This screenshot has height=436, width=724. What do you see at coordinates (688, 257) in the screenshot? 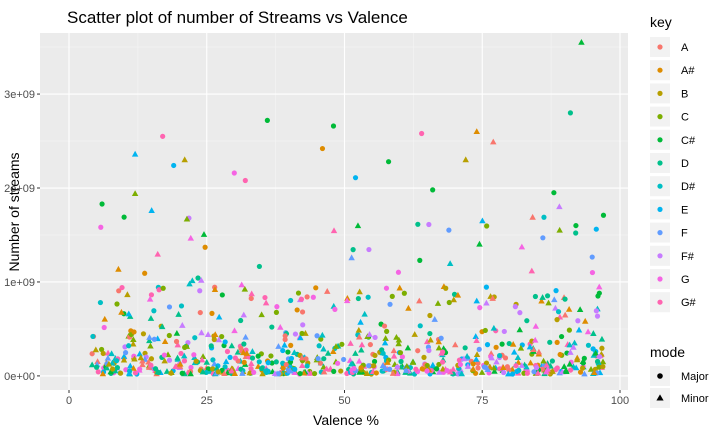
I see `legend-label: F#` at bounding box center [688, 257].